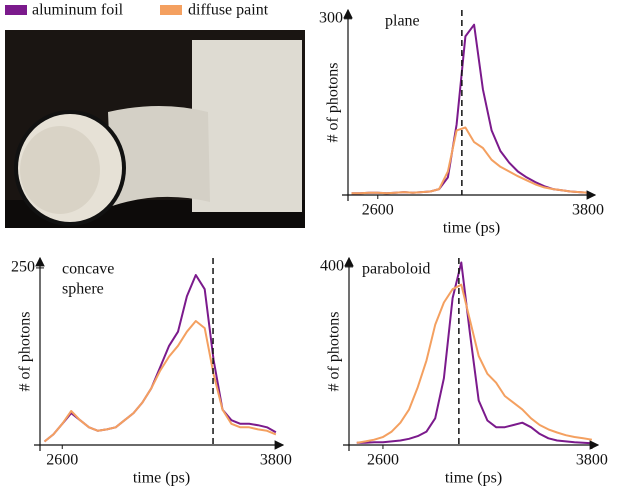  Describe the element at coordinates (88, 269) in the screenshot. I see `annotation: concave` at that location.